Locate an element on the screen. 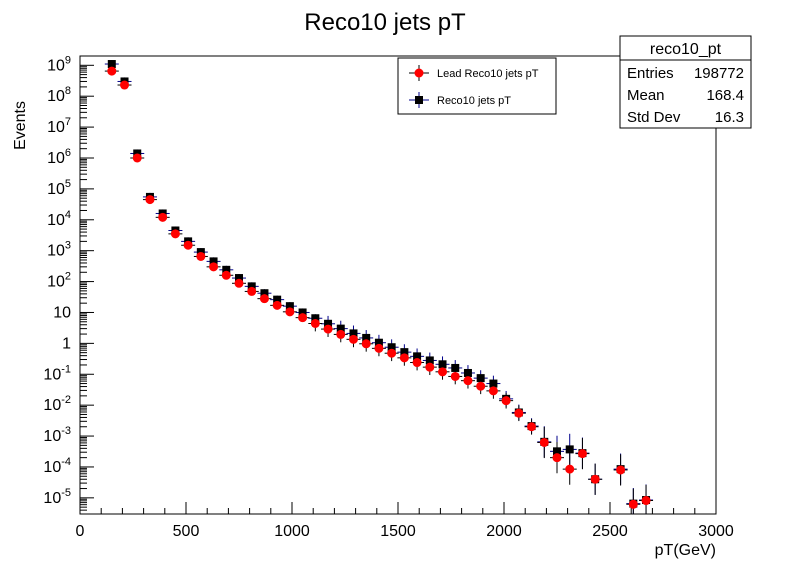 This screenshot has height=572, width=796. x-tick-label: 2000 is located at coordinates (504, 531).